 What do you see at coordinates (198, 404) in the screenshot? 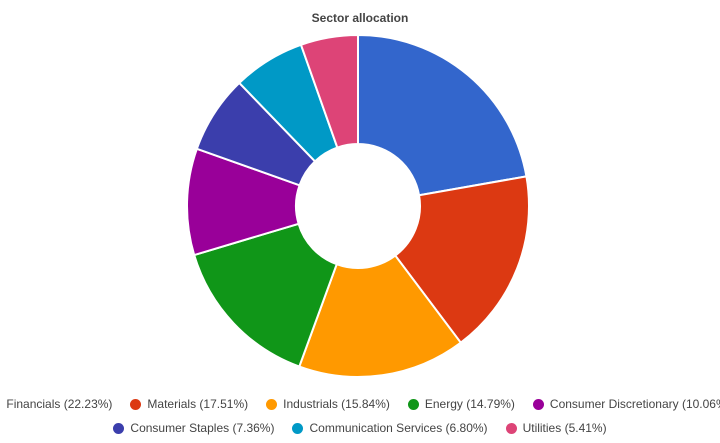
I see `legend-label: Materials (17.51%)` at bounding box center [198, 404].